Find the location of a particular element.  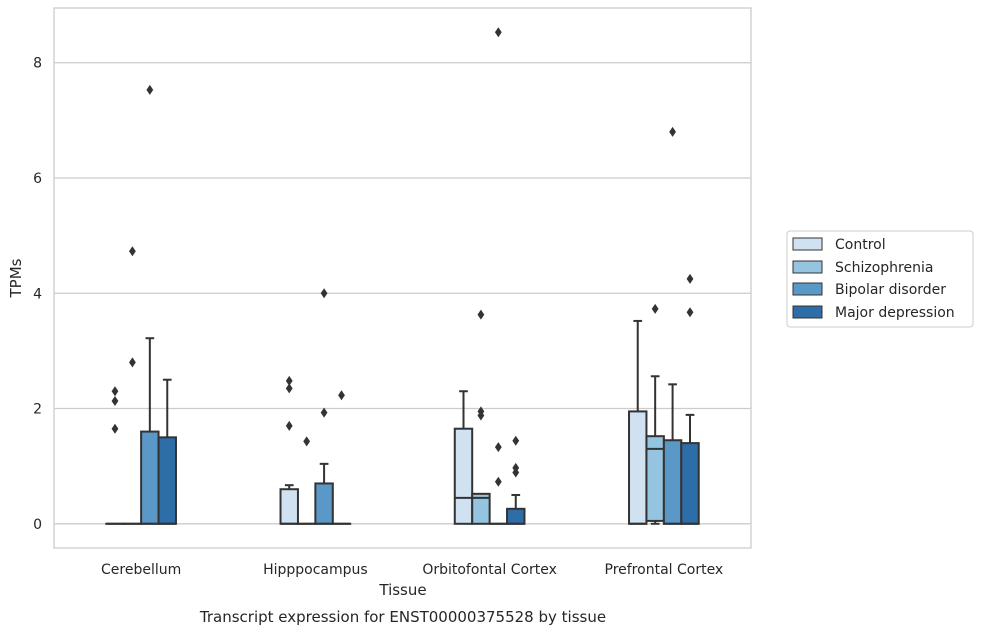

box-major-depression-cerebellum is located at coordinates (167, 451).